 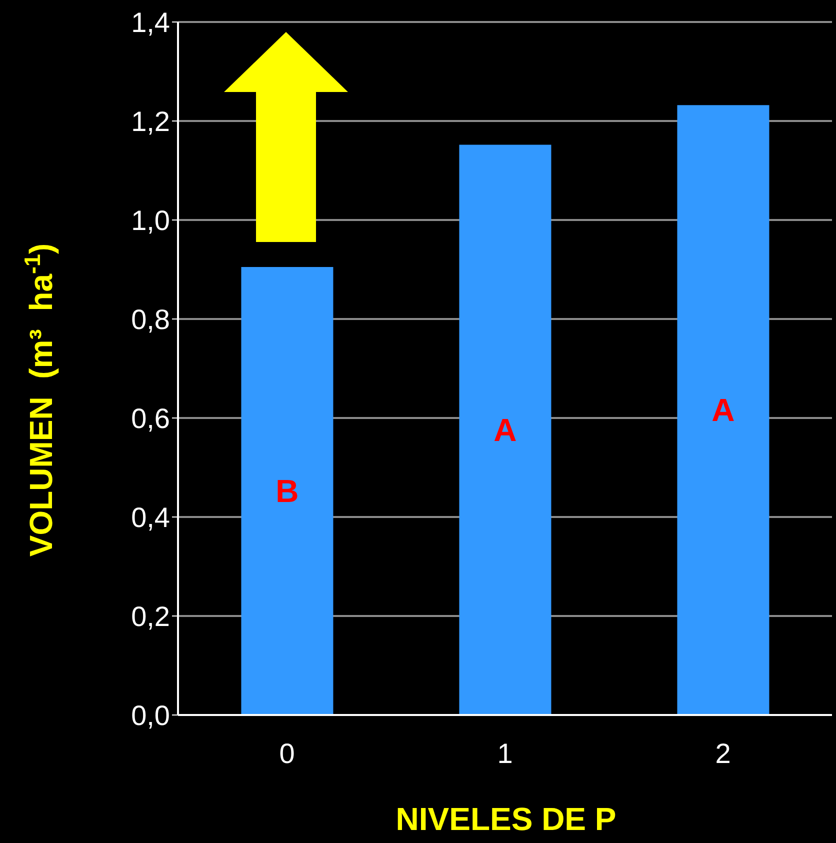 What do you see at coordinates (287, 753) in the screenshot?
I see `x-tick-label: 0` at bounding box center [287, 753].